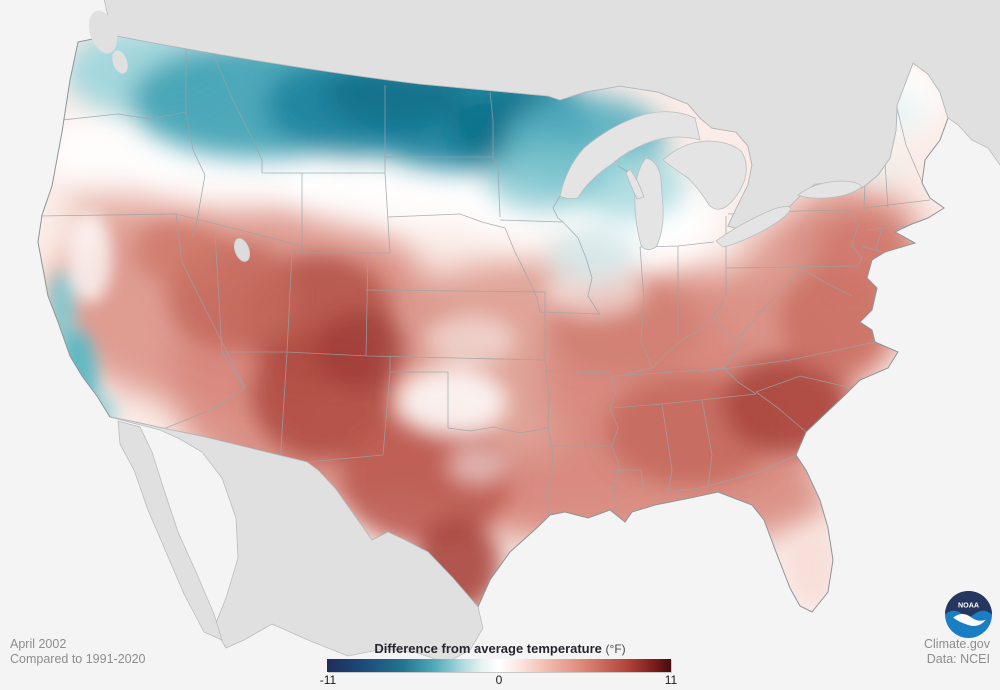  What do you see at coordinates (499, 665) in the screenshot?
I see `legend-colorbar` at bounding box center [499, 665].